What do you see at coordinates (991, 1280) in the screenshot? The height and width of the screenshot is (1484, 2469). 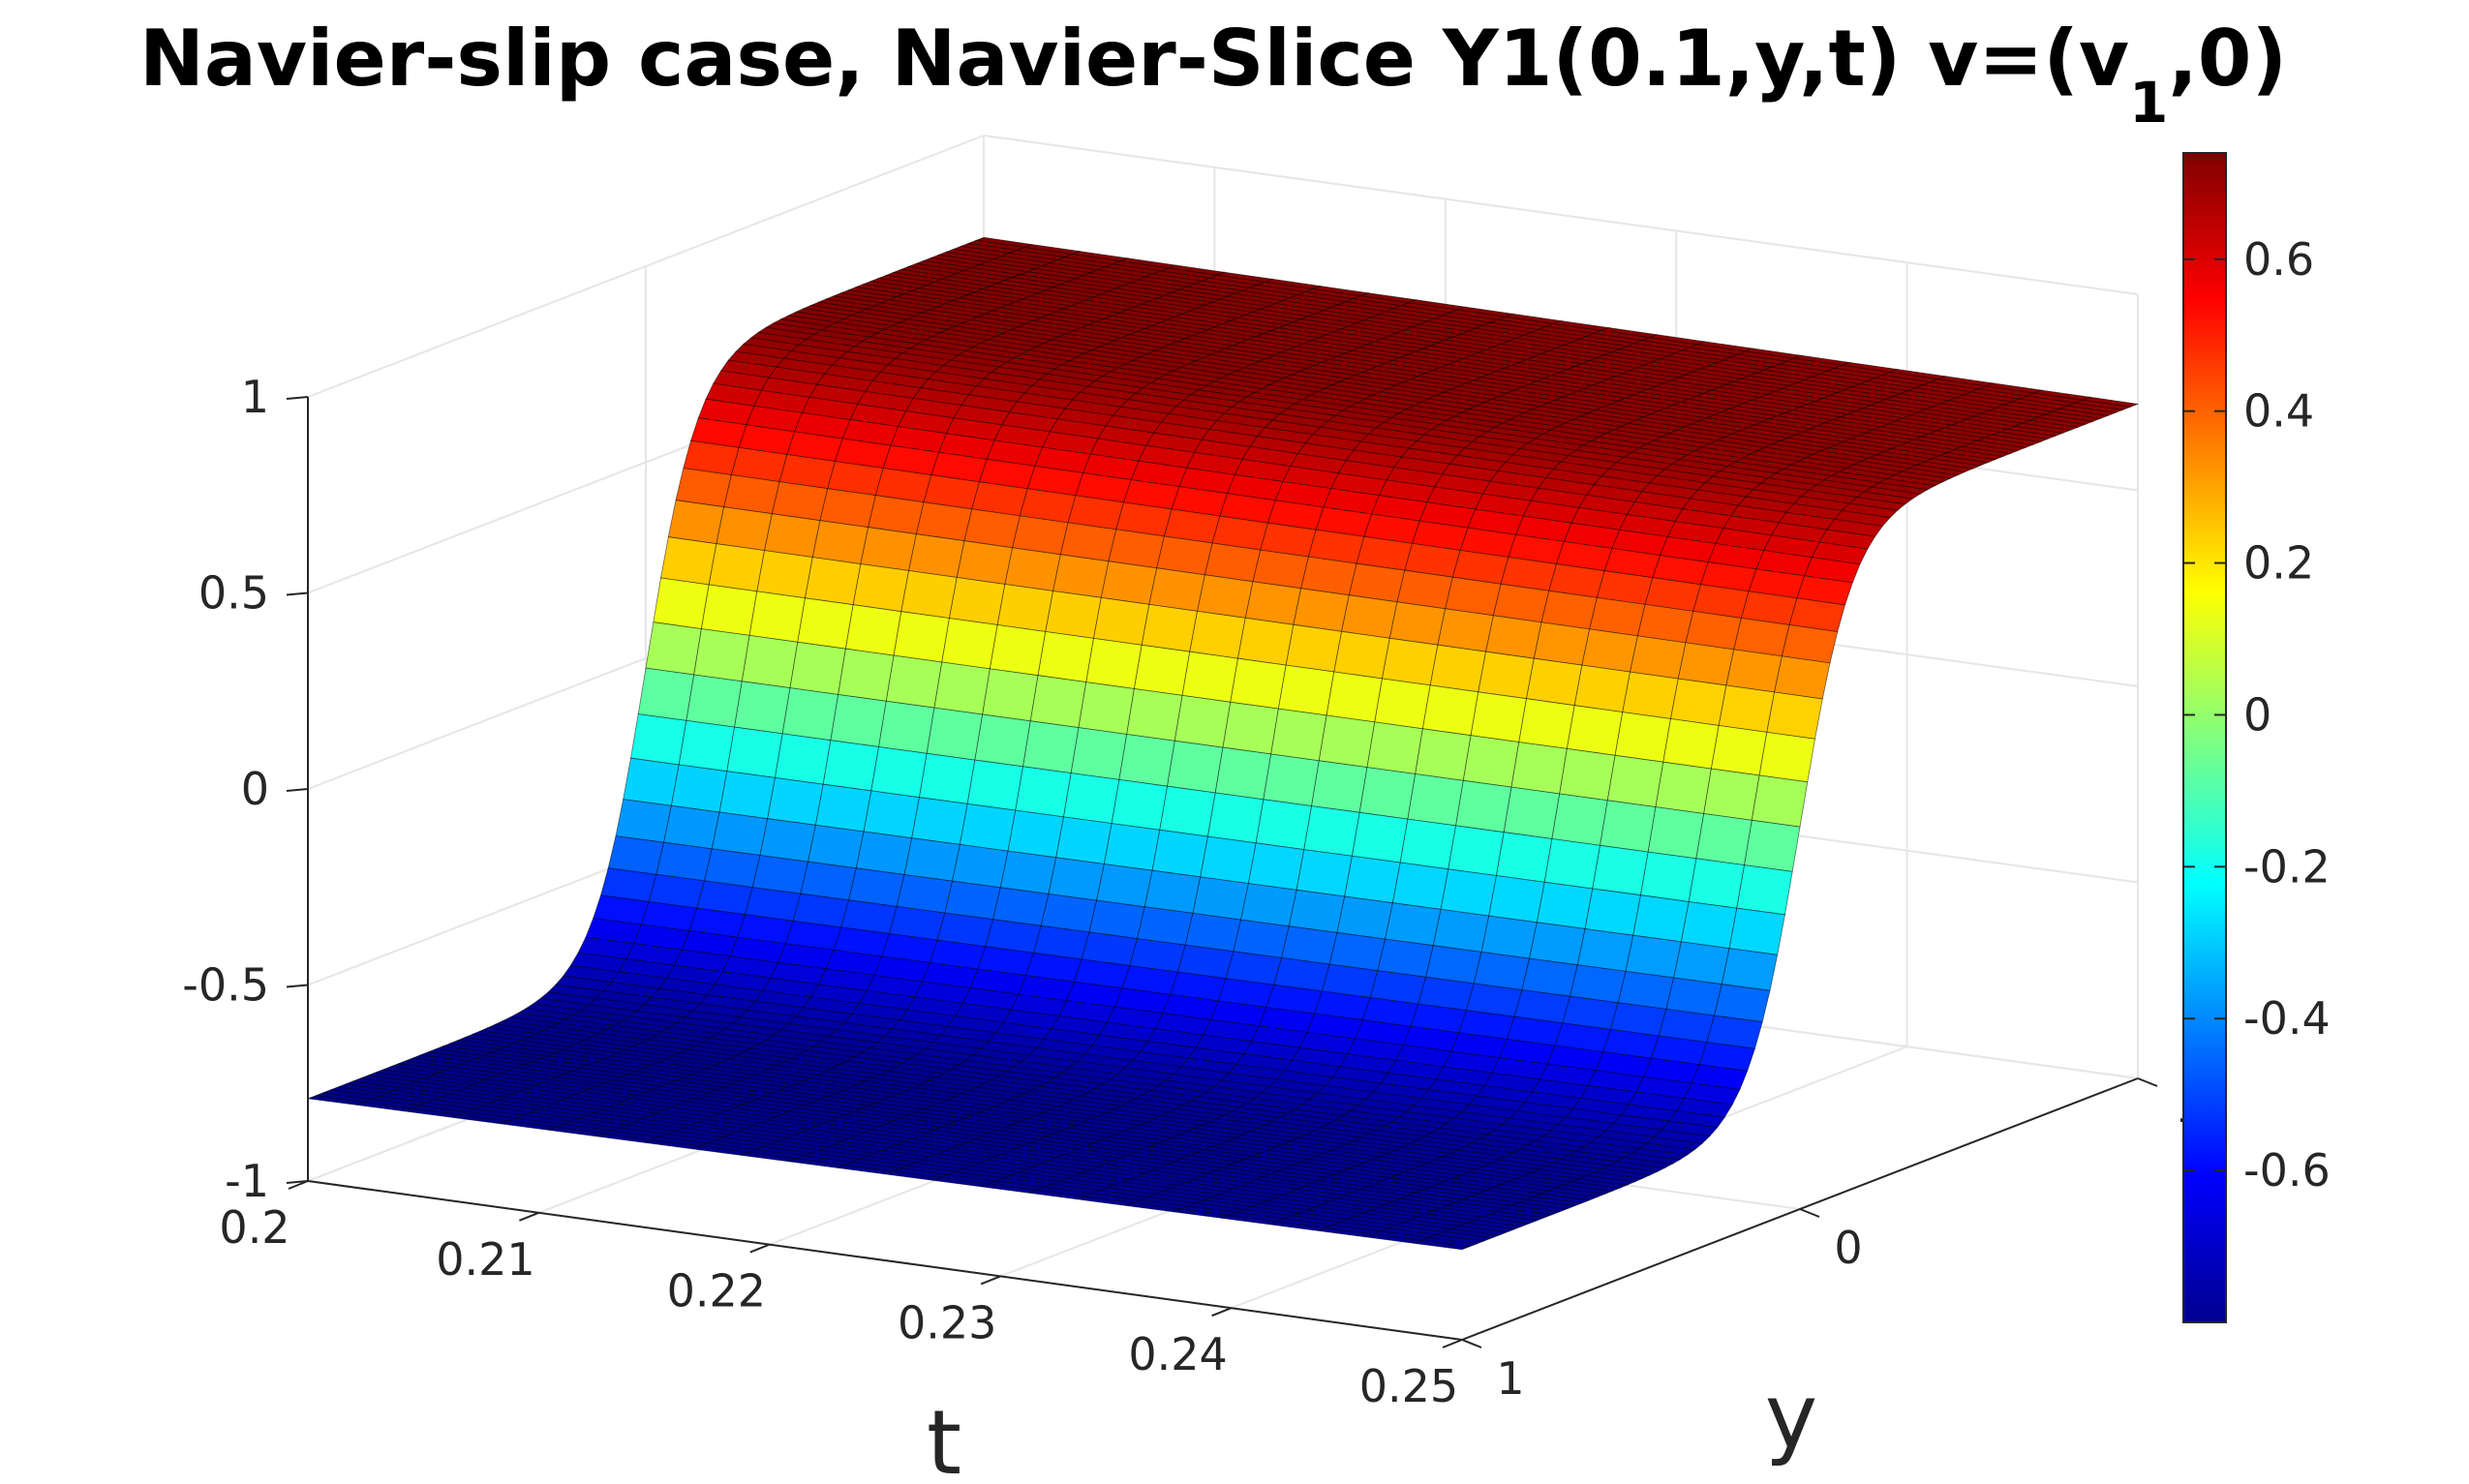 I see `x-tick-mark` at bounding box center [991, 1280].